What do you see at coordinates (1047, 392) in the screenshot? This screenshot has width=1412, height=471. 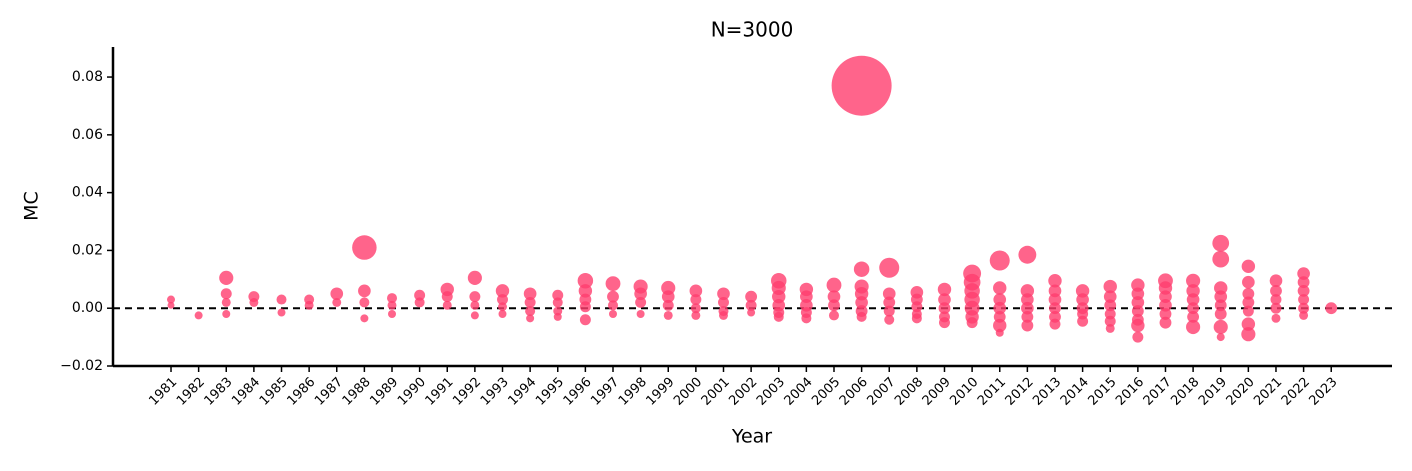 I see `x-tick-label: 2013` at bounding box center [1047, 392].